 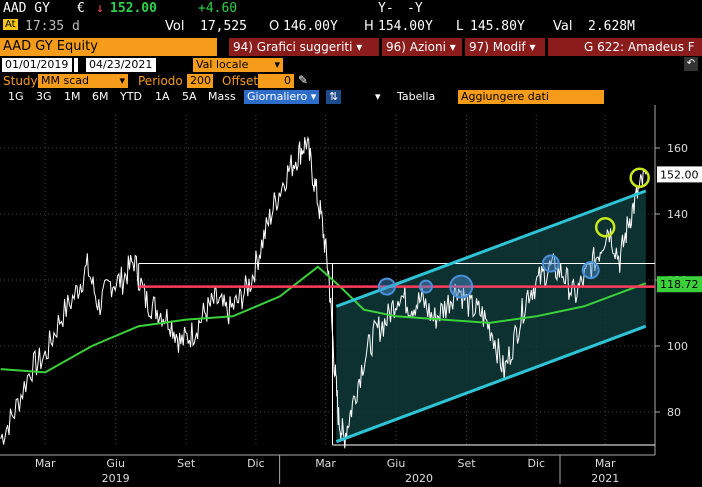 What do you see at coordinates (131, 96) in the screenshot?
I see `range-ytd: YTD` at bounding box center [131, 96].